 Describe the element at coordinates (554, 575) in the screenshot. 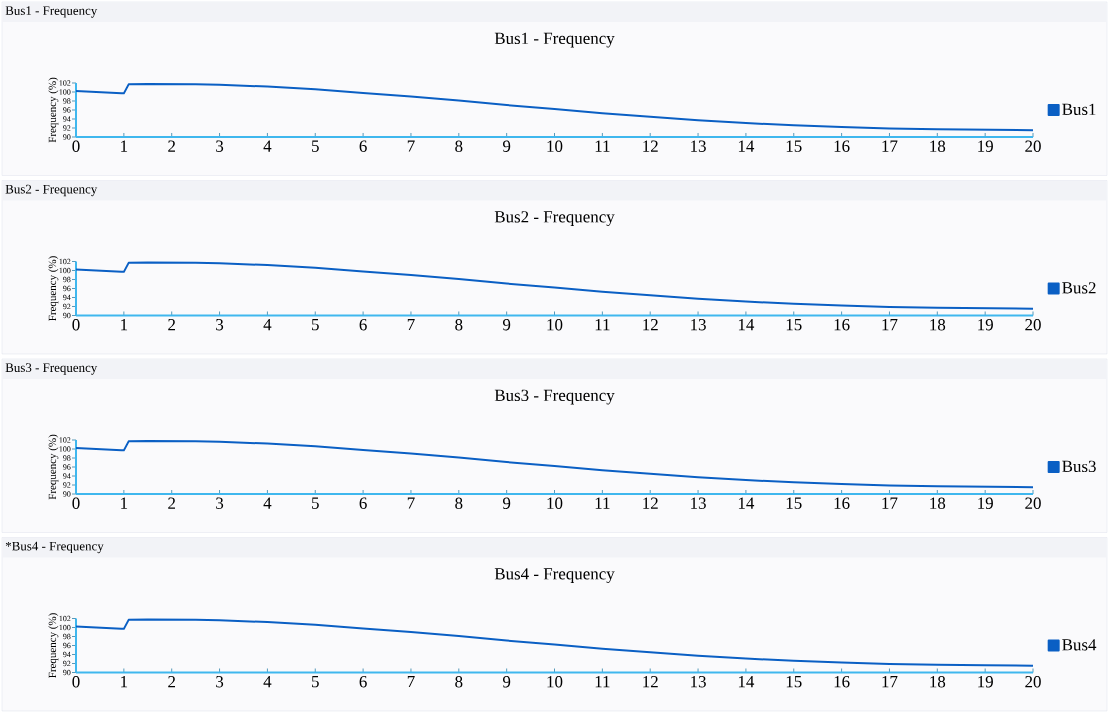

I see `chart-title: Bus4 - Frequency` at that location.